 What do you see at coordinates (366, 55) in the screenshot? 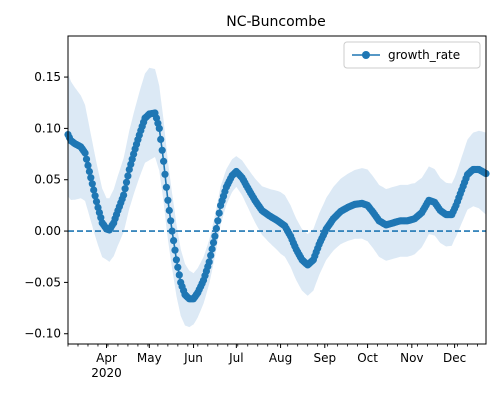
I see `legend-marker-growth-rate` at bounding box center [366, 55].